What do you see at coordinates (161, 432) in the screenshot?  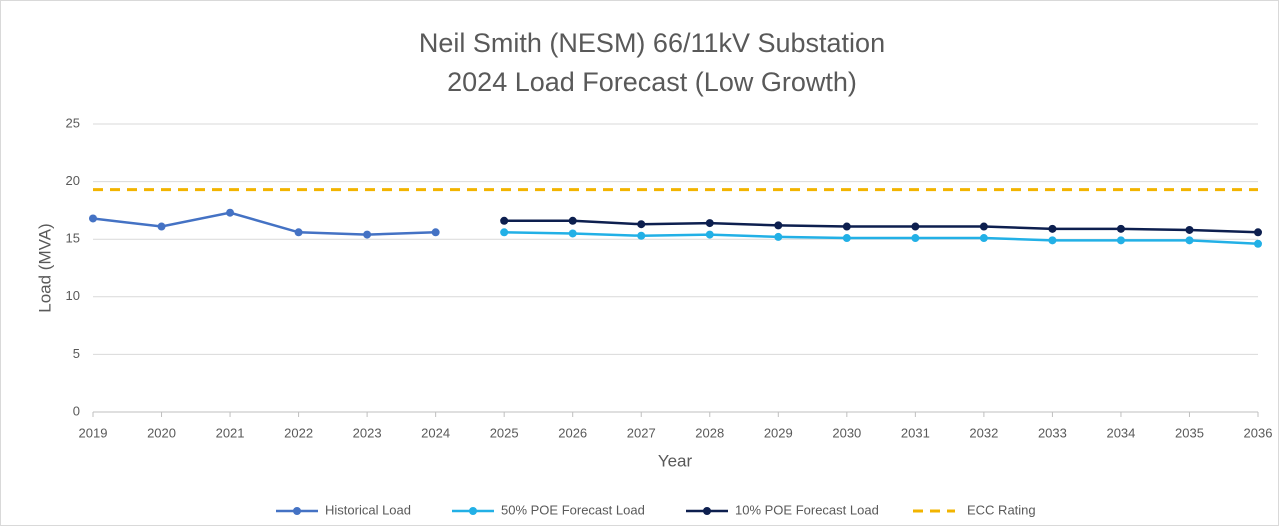 I see `x-tick-label: 2020` at bounding box center [161, 432].